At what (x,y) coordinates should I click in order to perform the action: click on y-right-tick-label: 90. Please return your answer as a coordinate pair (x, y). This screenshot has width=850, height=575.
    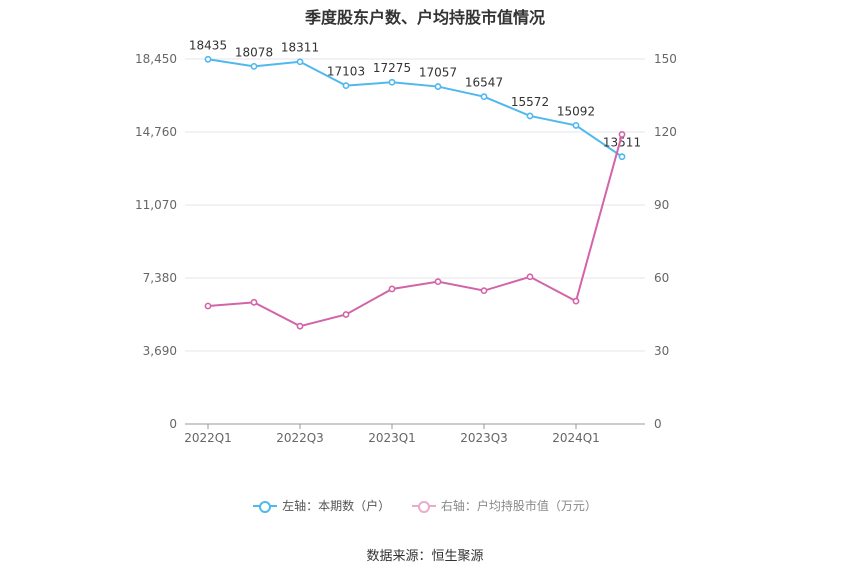
    Looking at the image, I should click on (661, 205).